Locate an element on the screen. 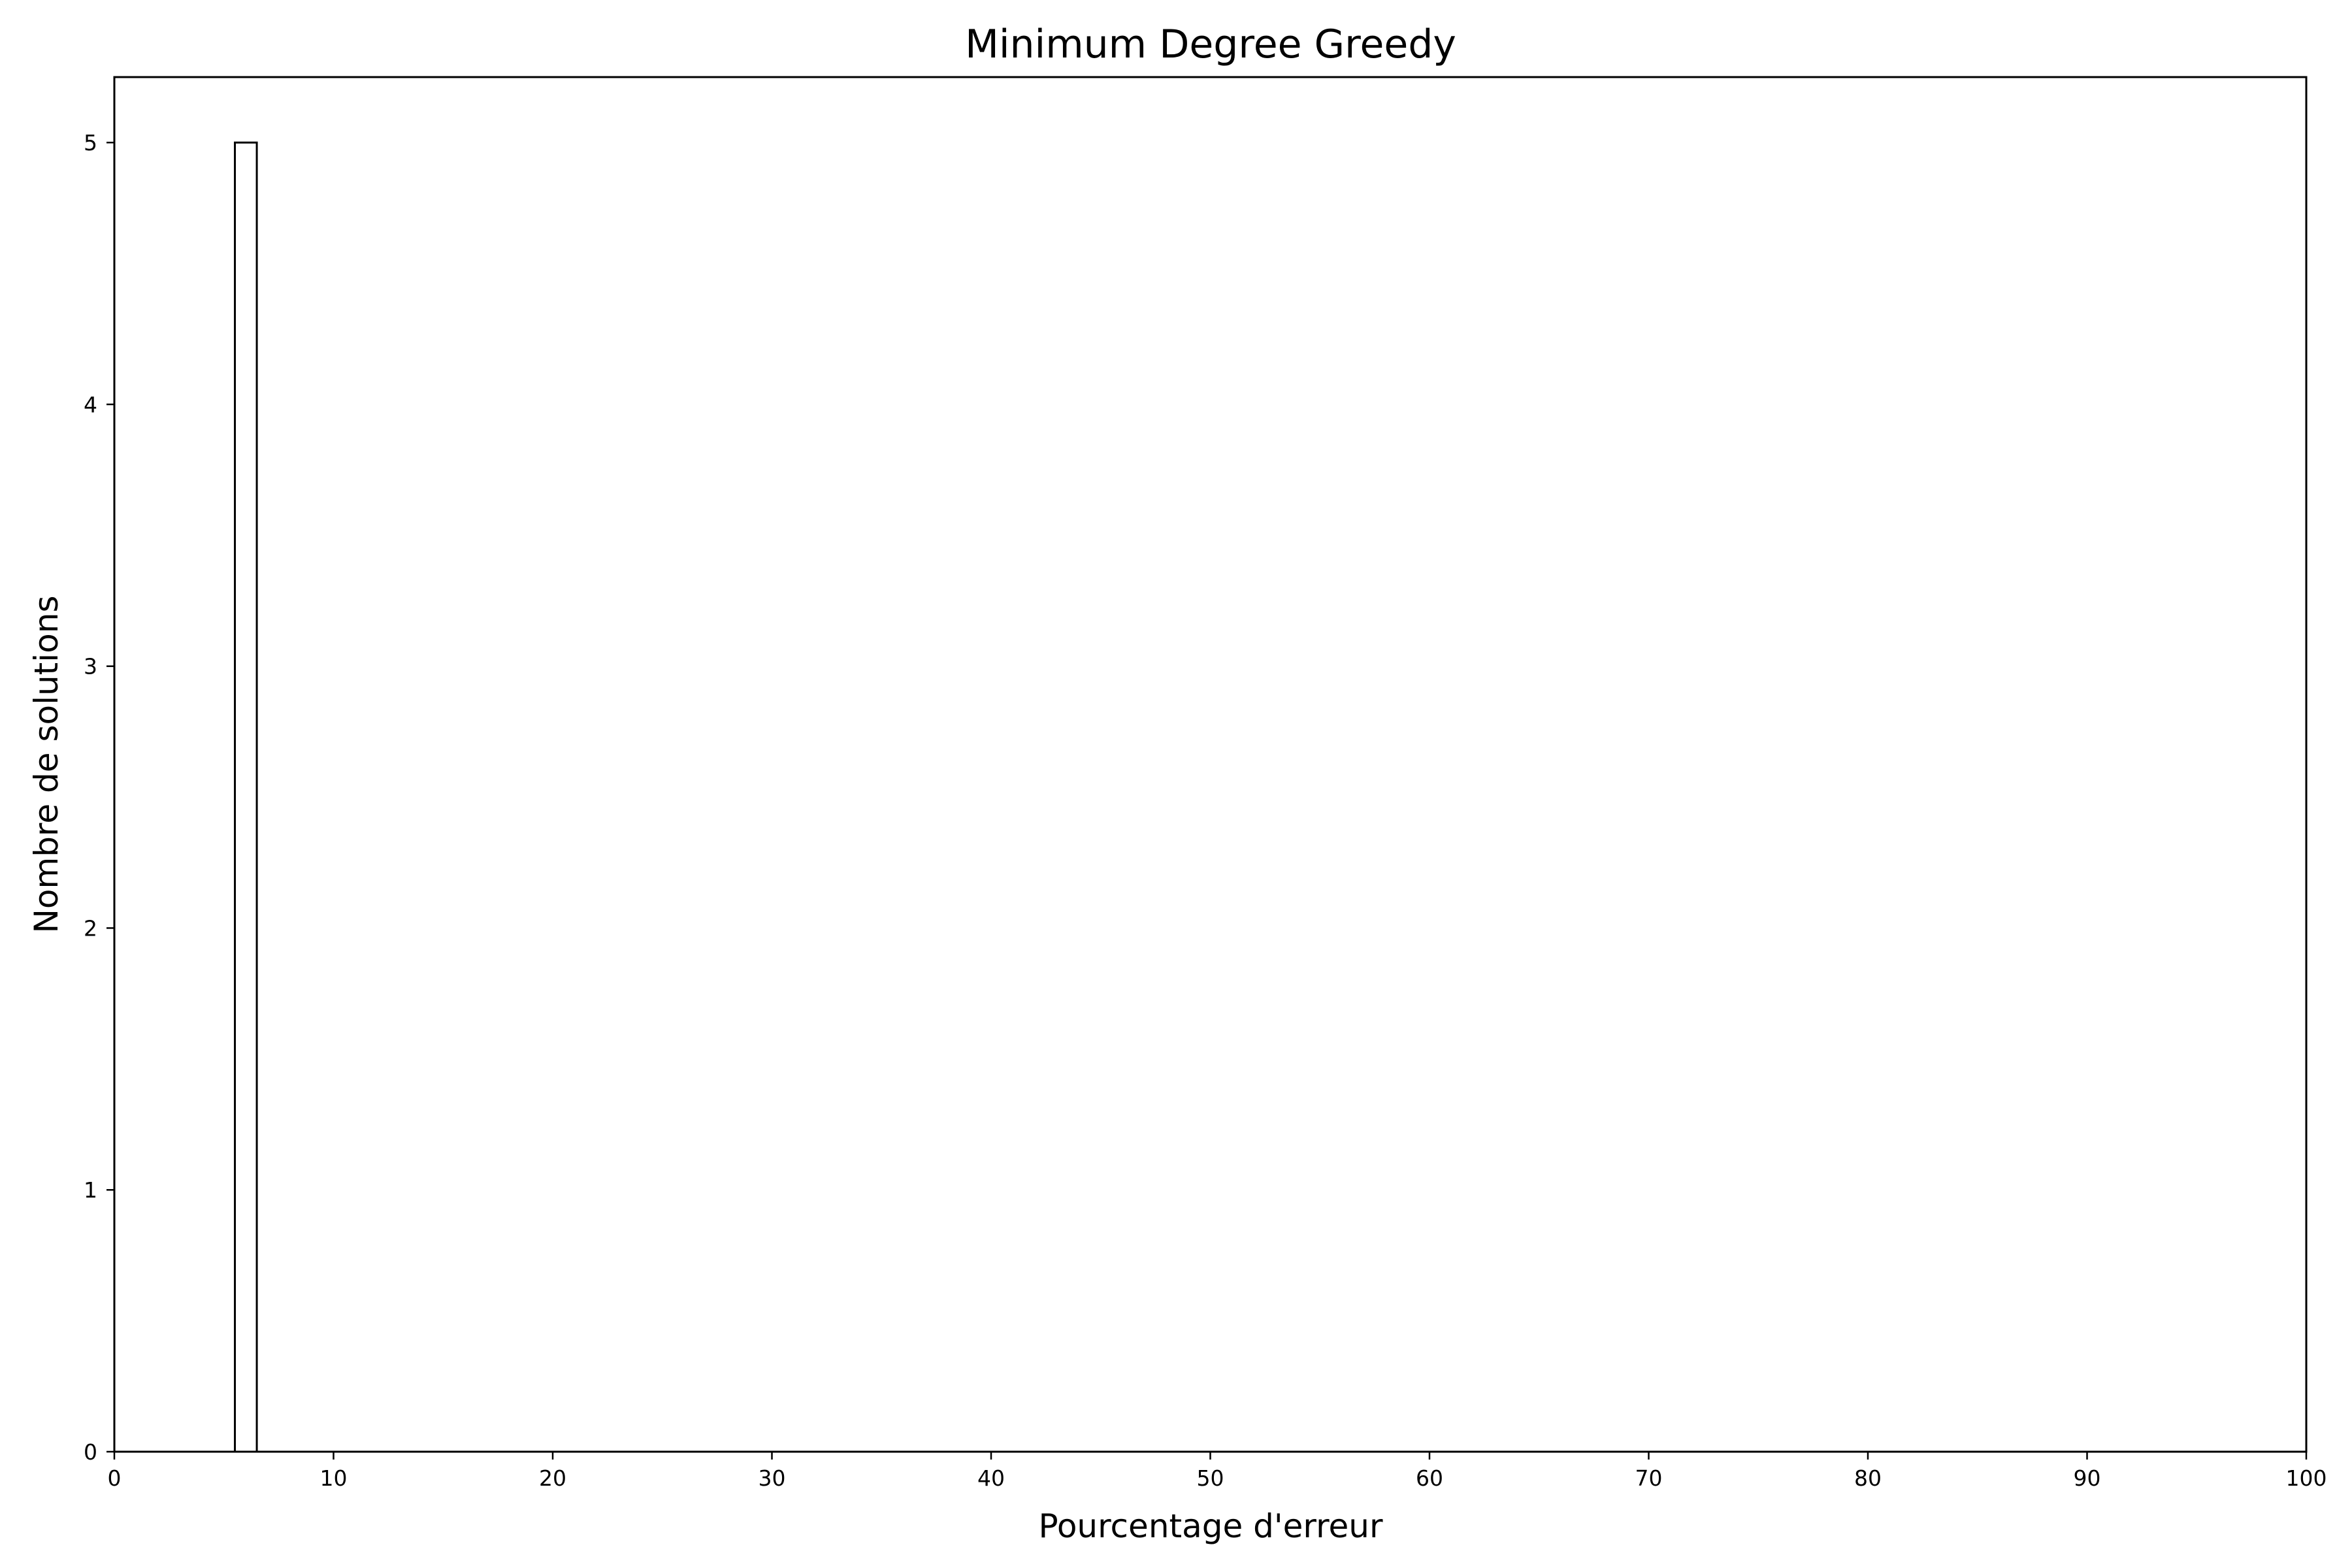 This screenshot has height=1568, width=2352. x-tick-label: 80 is located at coordinates (1868, 1478).